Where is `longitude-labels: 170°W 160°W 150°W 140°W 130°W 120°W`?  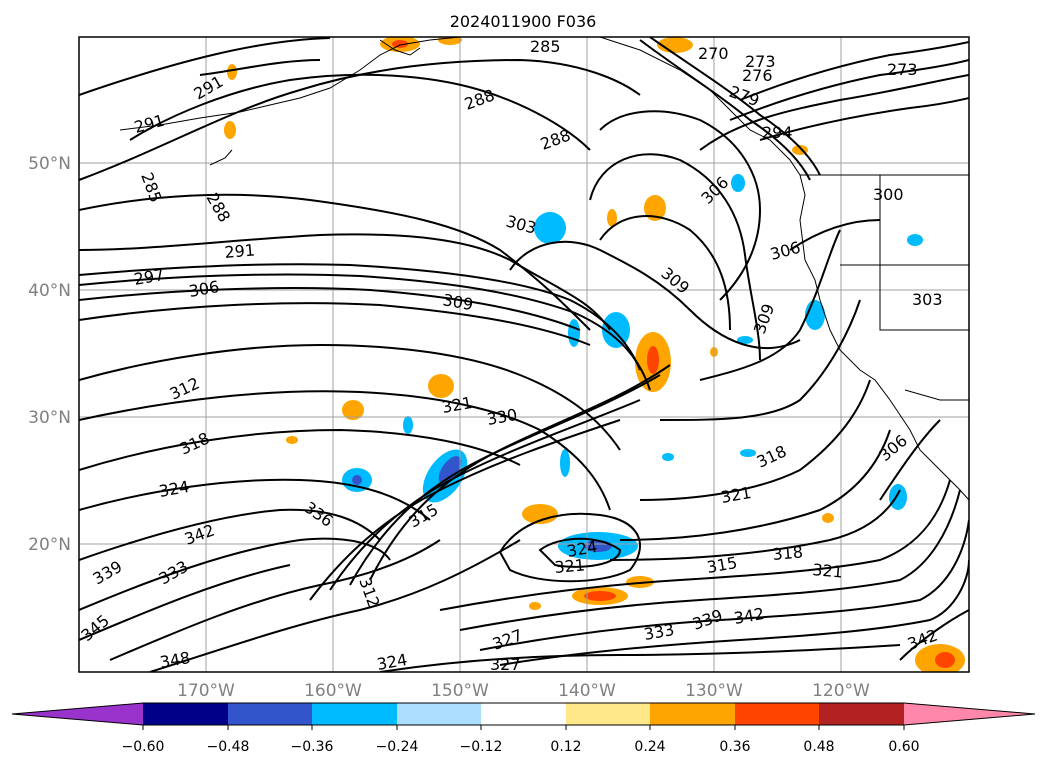 longitude-labels: 170°W 160°W 150°W 140°W 130°W 120°W is located at coordinates (523, 691).